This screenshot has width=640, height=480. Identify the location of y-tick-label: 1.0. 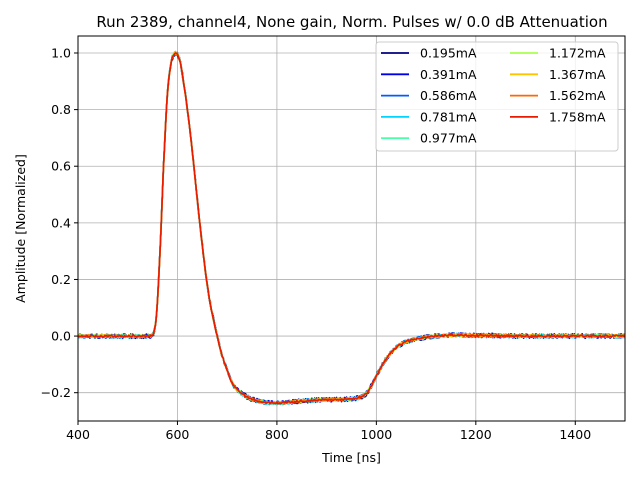
(61, 52).